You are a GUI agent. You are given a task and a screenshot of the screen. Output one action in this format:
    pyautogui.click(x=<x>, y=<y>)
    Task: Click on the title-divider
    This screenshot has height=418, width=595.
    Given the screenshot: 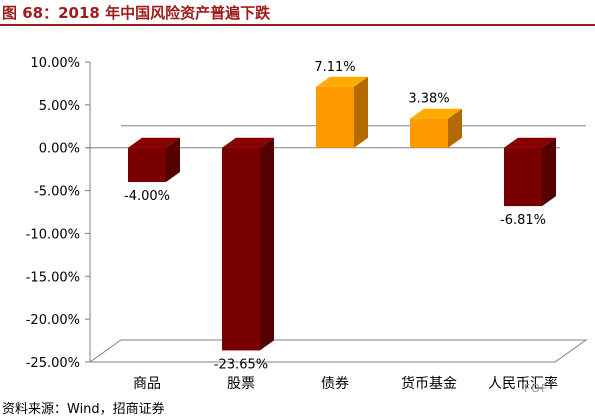 What is the action you would take?
    pyautogui.click(x=297, y=25)
    